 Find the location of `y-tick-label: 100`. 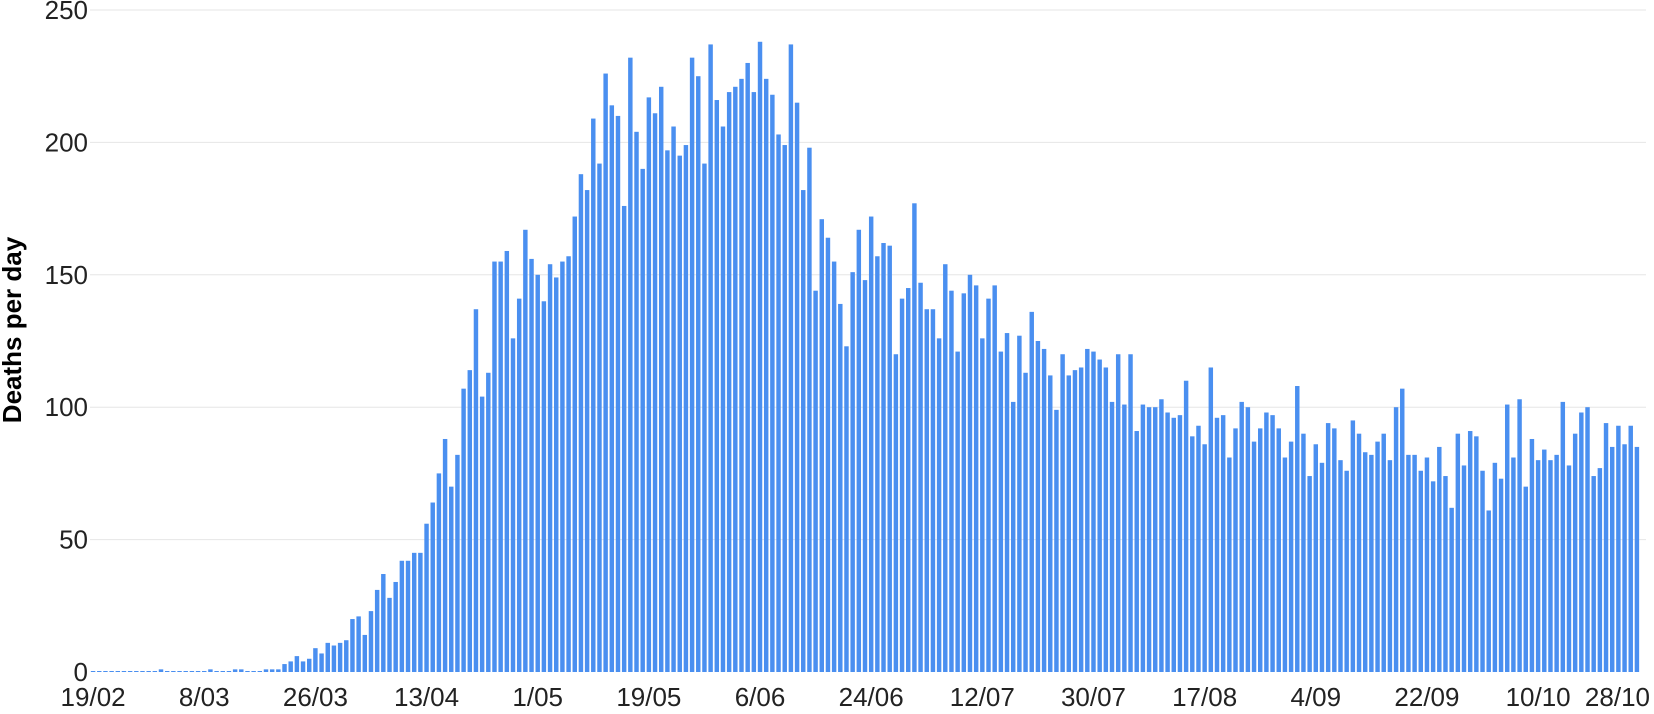

y-tick-label: 100 is located at coordinates (66, 407).